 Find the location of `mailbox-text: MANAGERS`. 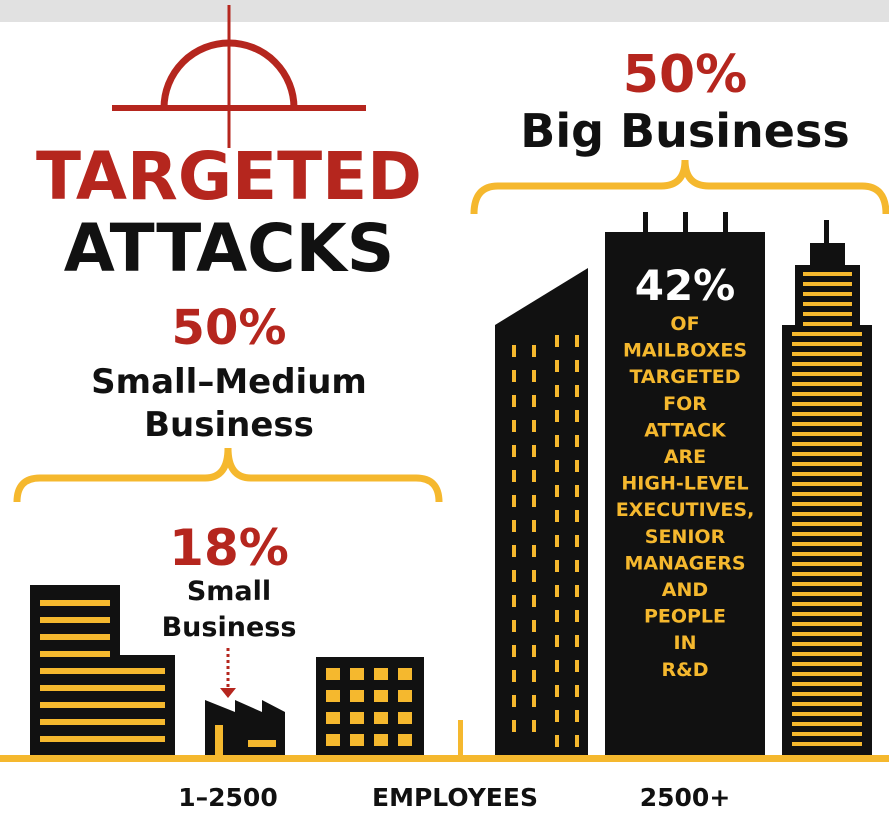

mailbox-text: MANAGERS is located at coordinates (684, 563).